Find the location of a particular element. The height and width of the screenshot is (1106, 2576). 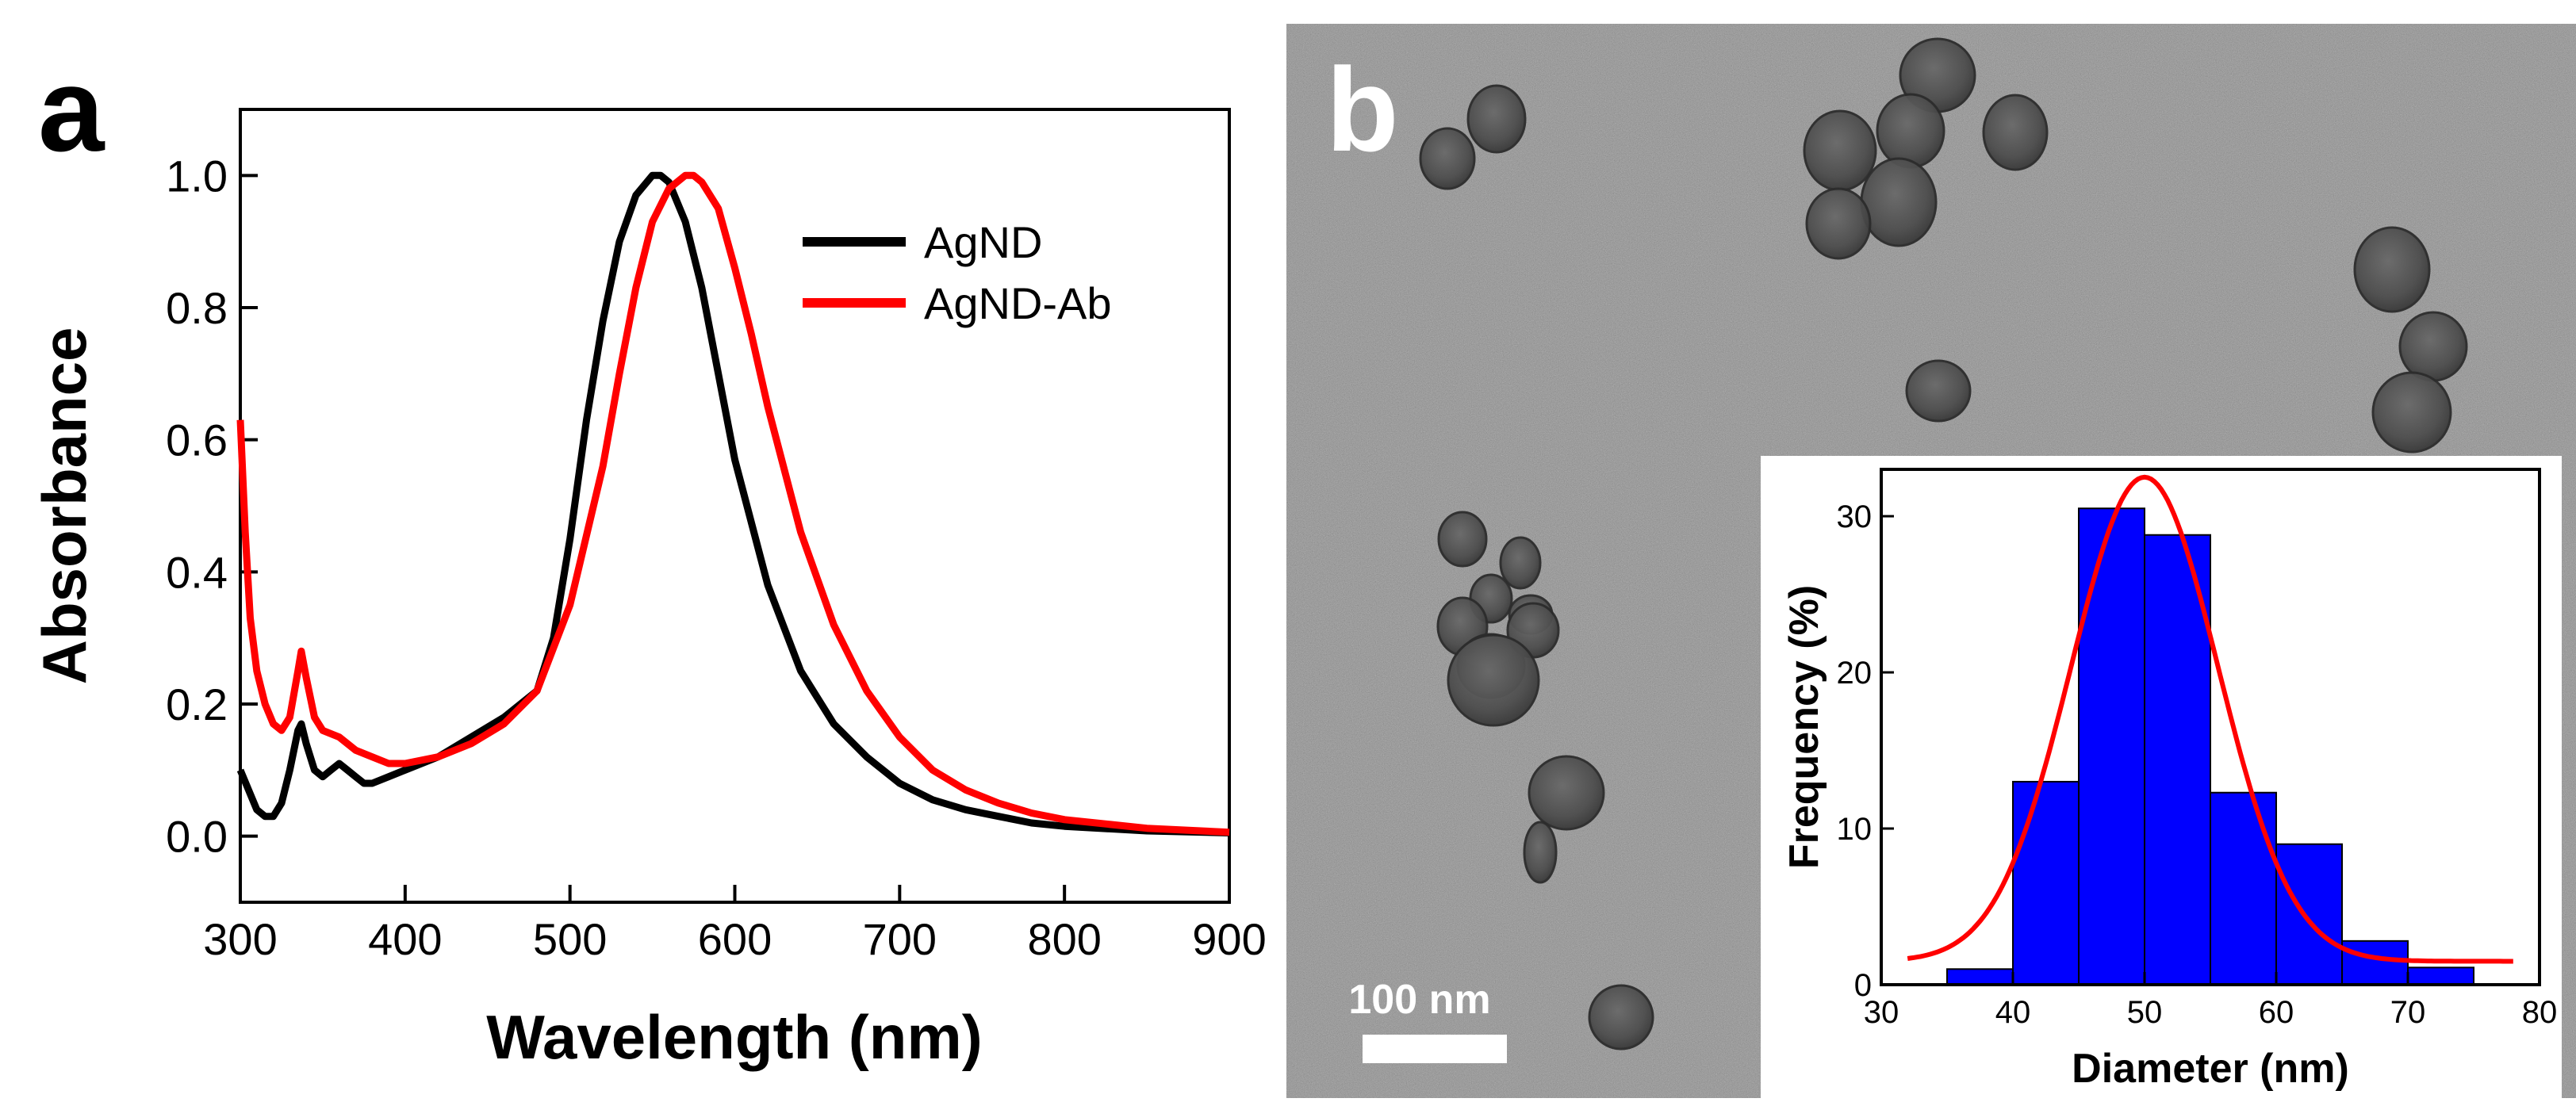

inset-x-tick-label: 30 is located at coordinates (1882, 1012).